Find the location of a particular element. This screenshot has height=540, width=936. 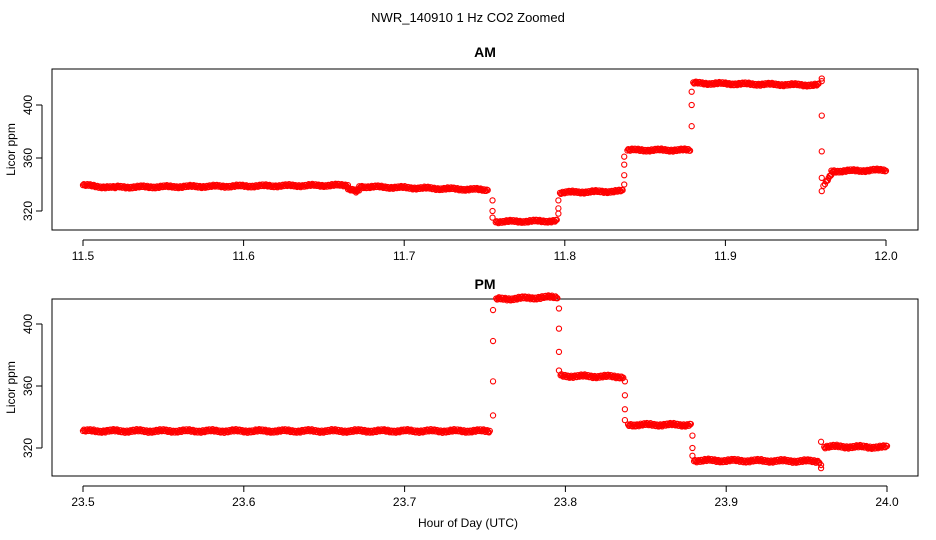

chart-pm-x-tick-label: 24.0 is located at coordinates (887, 502).